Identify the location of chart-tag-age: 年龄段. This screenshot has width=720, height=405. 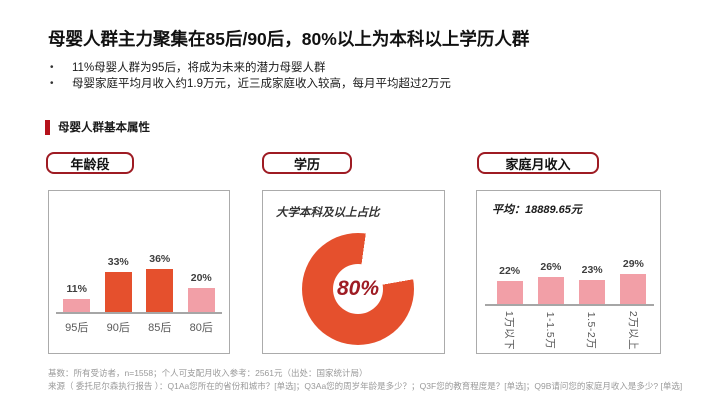
(90, 163).